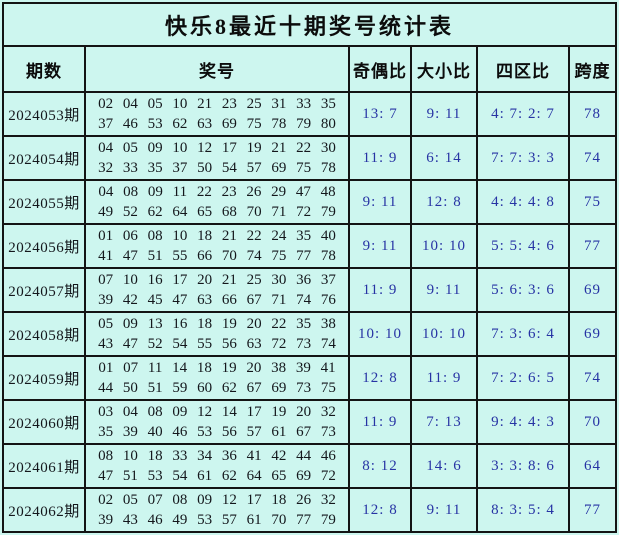 The image size is (619, 535). Describe the element at coordinates (45, 510) in the screenshot. I see `period-cell: 2024062期` at that location.